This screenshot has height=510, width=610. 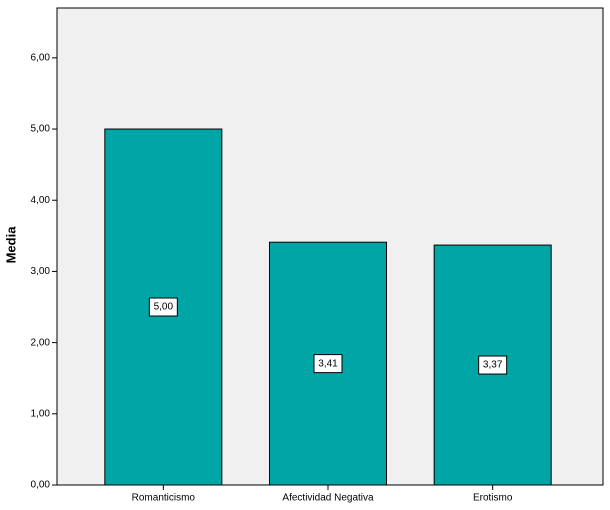 I want to click on y-tick-label: 2,00, so click(x=41, y=342).